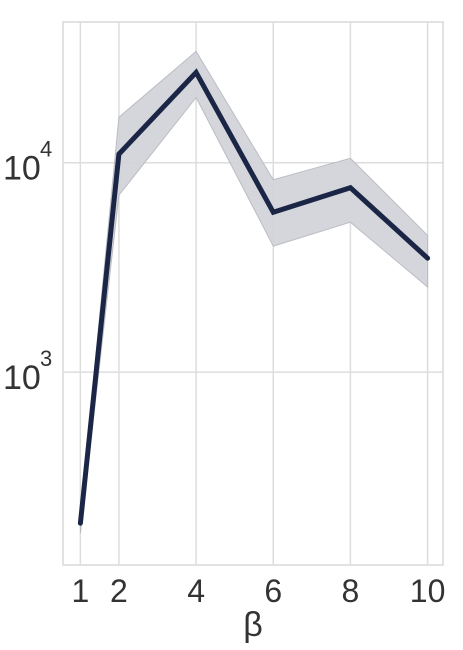 Image resolution: width=463 pixels, height=650 pixels. Describe the element at coordinates (46, 149) in the screenshot. I see `y-tick-exponent: 4` at that location.